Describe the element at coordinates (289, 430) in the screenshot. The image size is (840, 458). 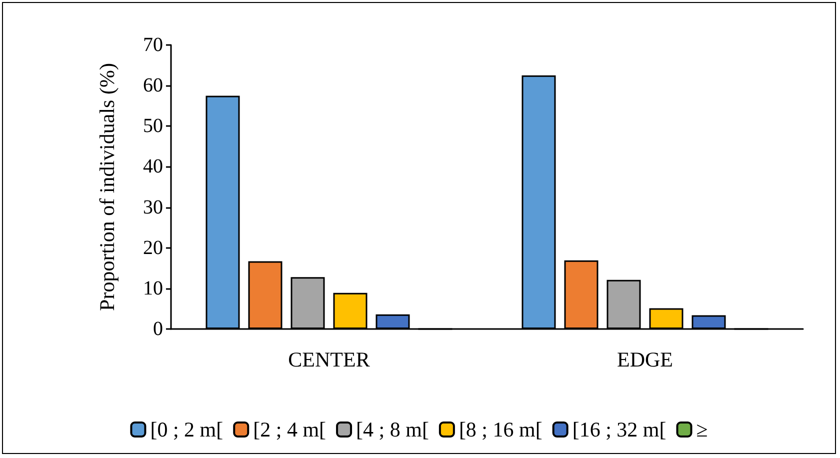
I see `legend-label: [2 ; 4 m[` at that location.